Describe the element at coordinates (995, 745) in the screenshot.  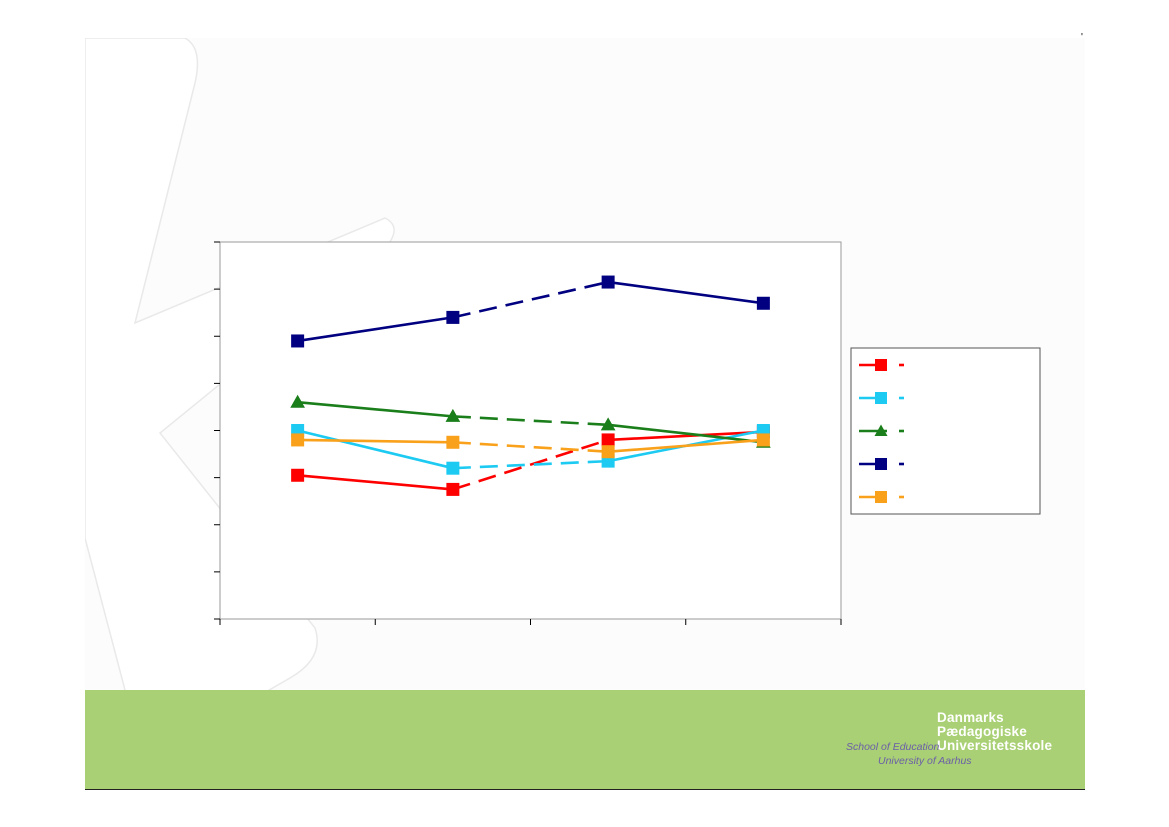
I see `logo-line-3: Universitetsskole` at that location.